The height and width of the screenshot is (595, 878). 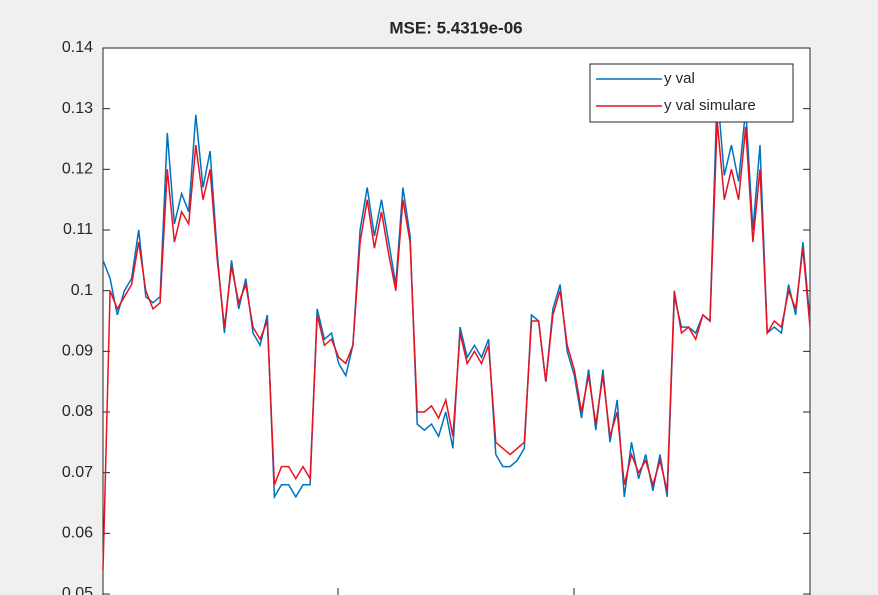 I want to click on y-tick-label: 0.06, so click(x=77, y=533).